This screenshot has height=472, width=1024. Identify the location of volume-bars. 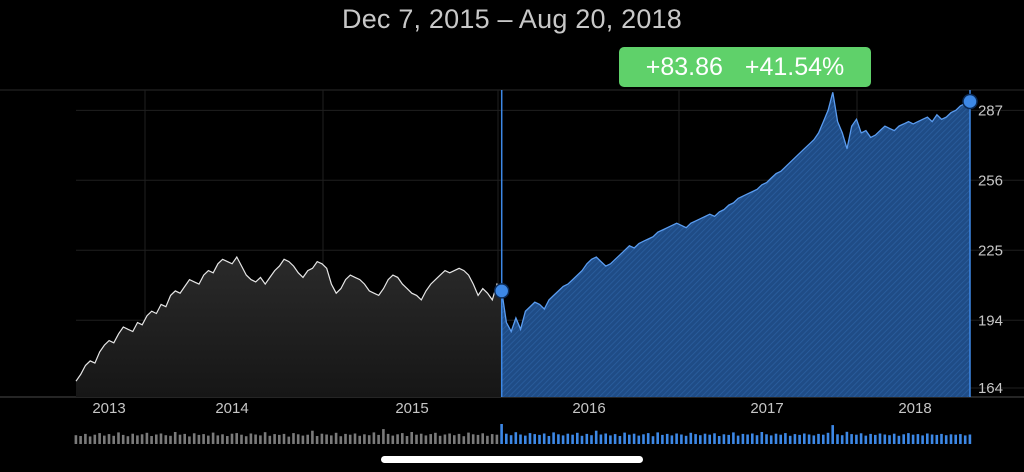
(523, 434).